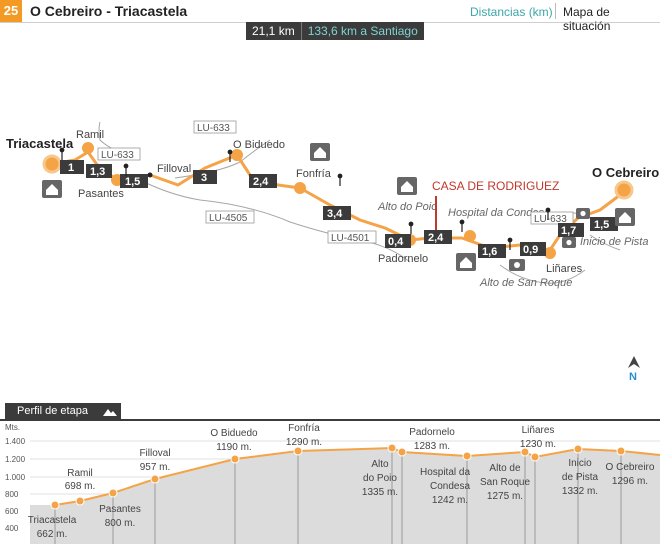  I want to click on segment-distance: 1,7, so click(568, 231).